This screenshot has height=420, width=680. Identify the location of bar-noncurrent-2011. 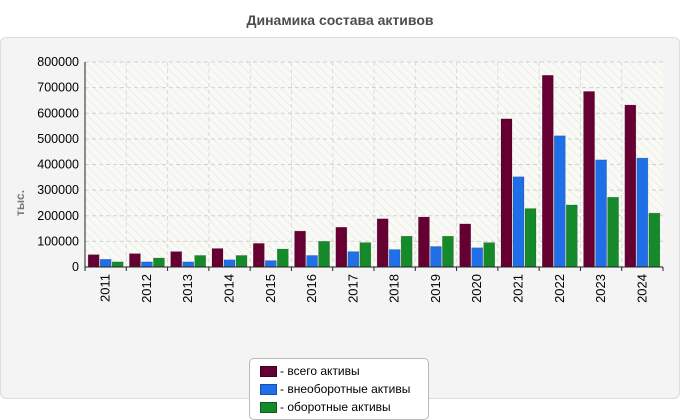
(105, 263).